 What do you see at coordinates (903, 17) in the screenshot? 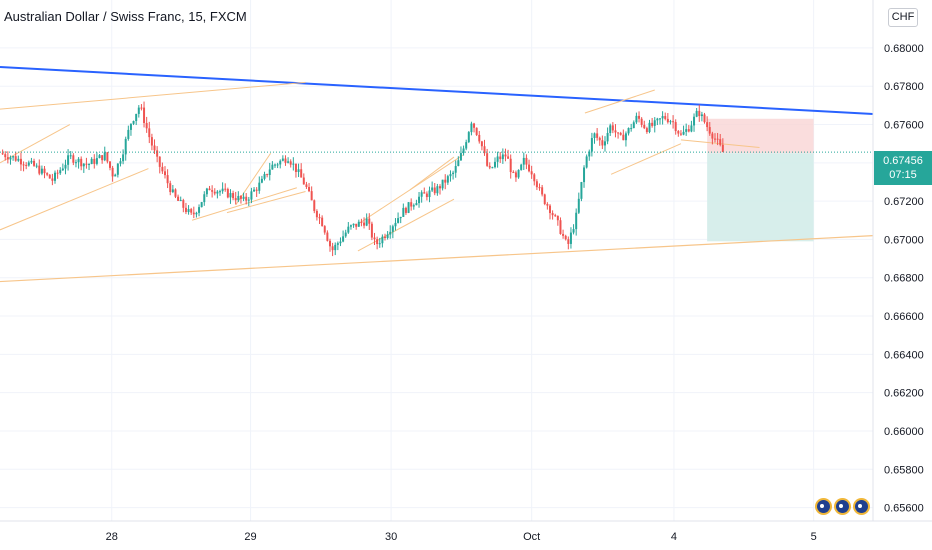
I see `currency-unit-button: CHF` at bounding box center [903, 17].